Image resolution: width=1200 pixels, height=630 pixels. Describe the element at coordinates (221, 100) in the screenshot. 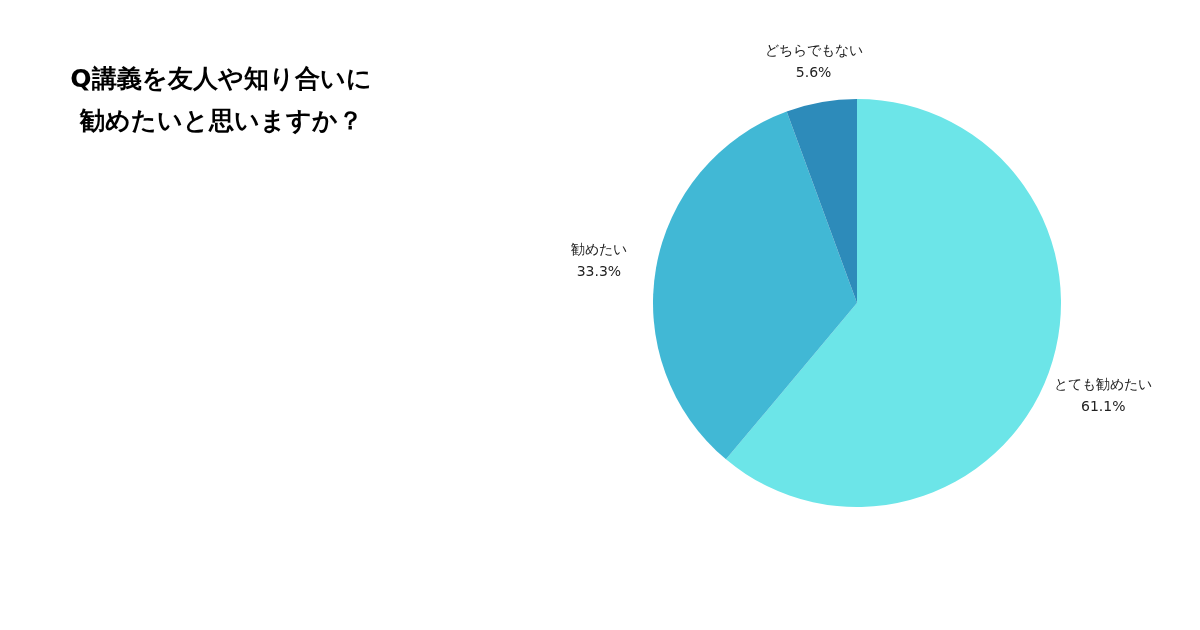

I see `text: Q講義を友人や知り合いに勧めたいと思いますか？` at that location.